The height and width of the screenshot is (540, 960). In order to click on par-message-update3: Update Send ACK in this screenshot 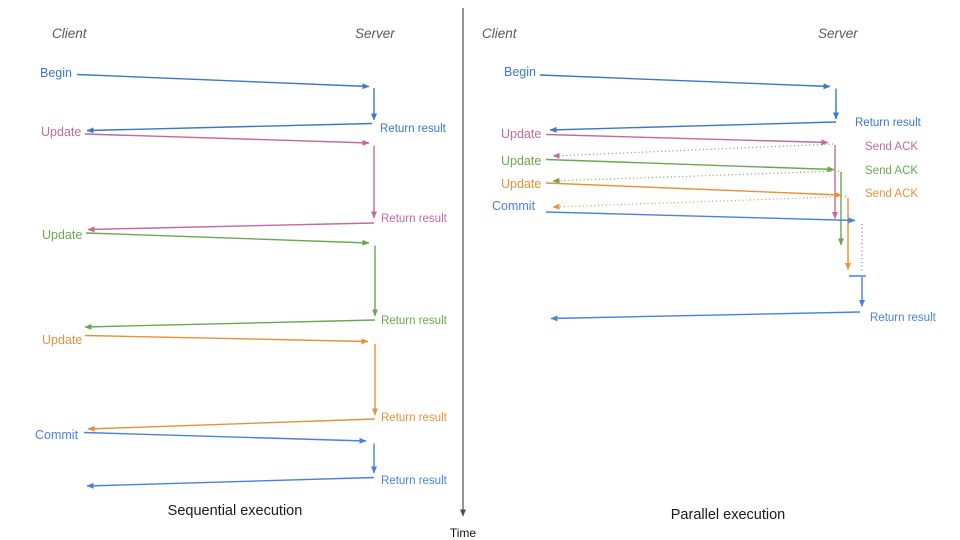, I will do `click(709, 223)`.